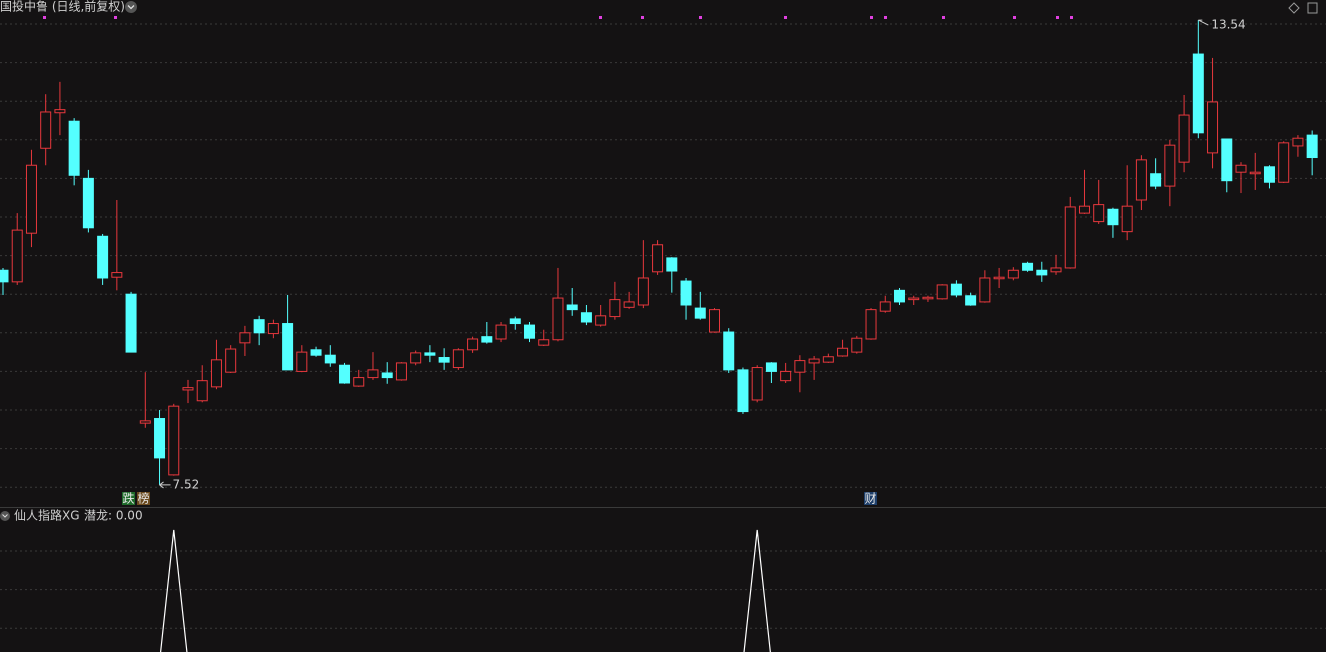 The height and width of the screenshot is (652, 1326). Describe the element at coordinates (186, 484) in the screenshot. I see `low-label: 7.52` at that location.